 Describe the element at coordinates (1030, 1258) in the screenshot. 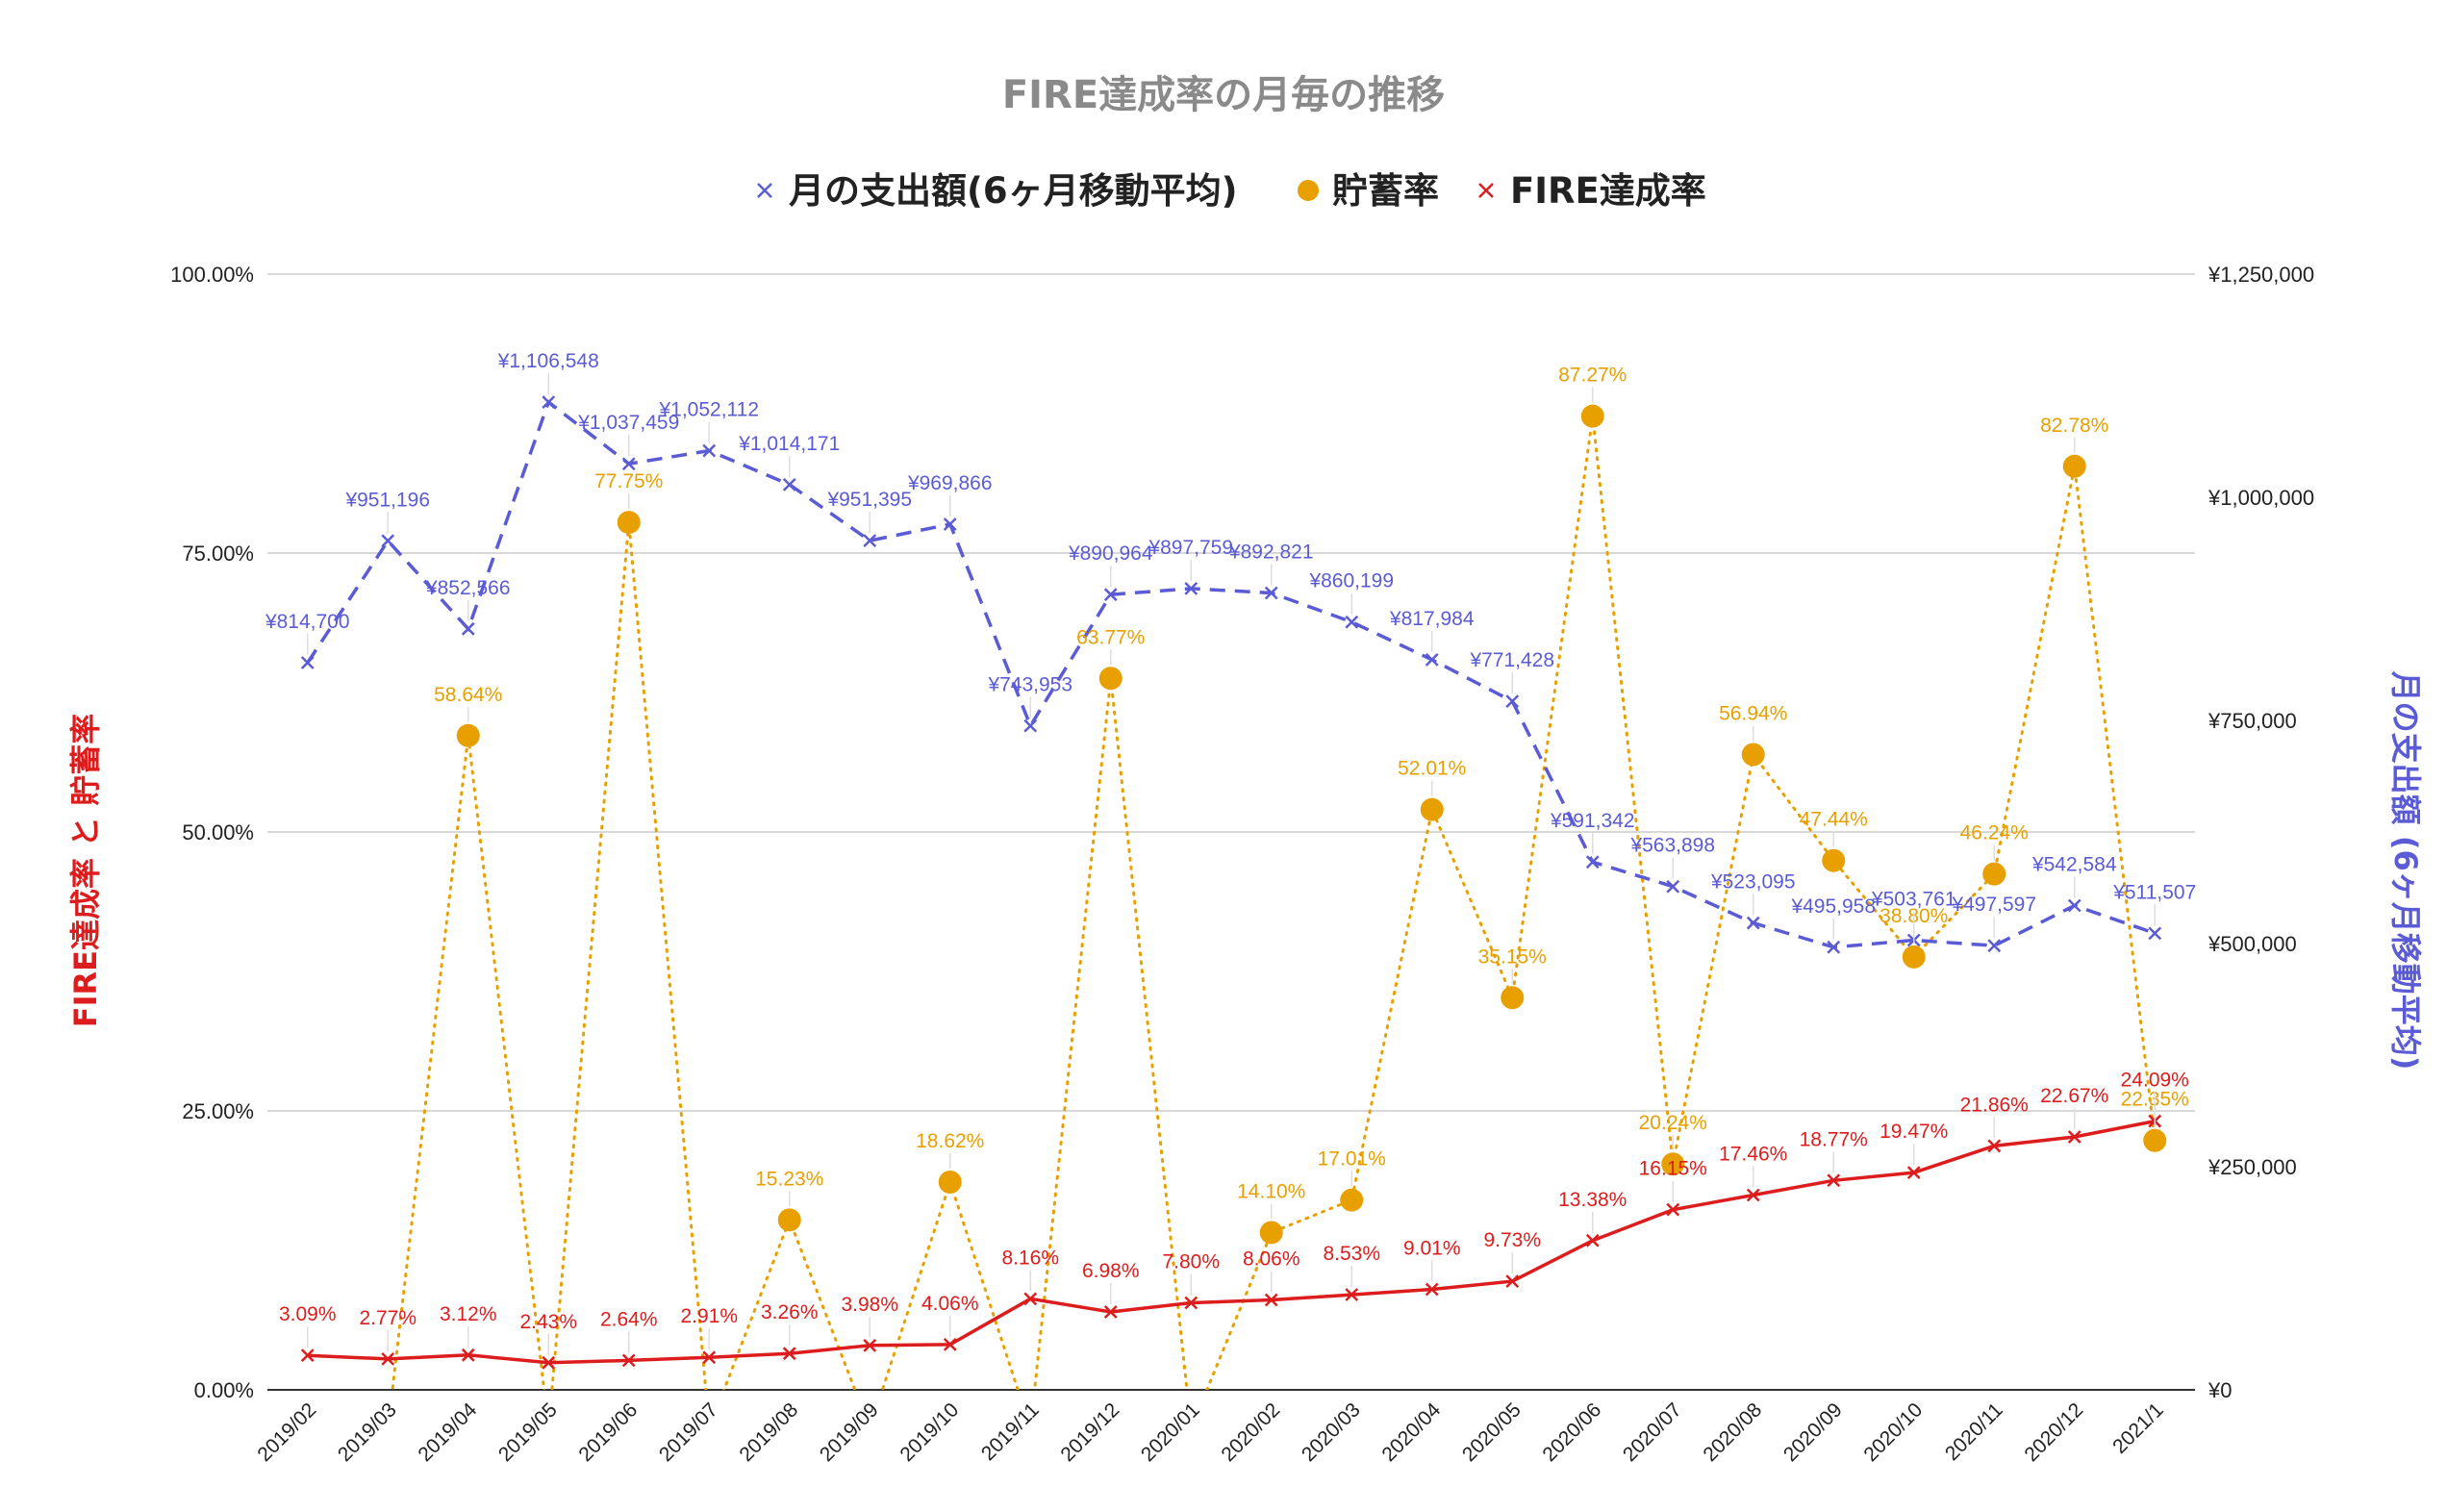

I see `fire-rate-label: 8.16%` at that location.